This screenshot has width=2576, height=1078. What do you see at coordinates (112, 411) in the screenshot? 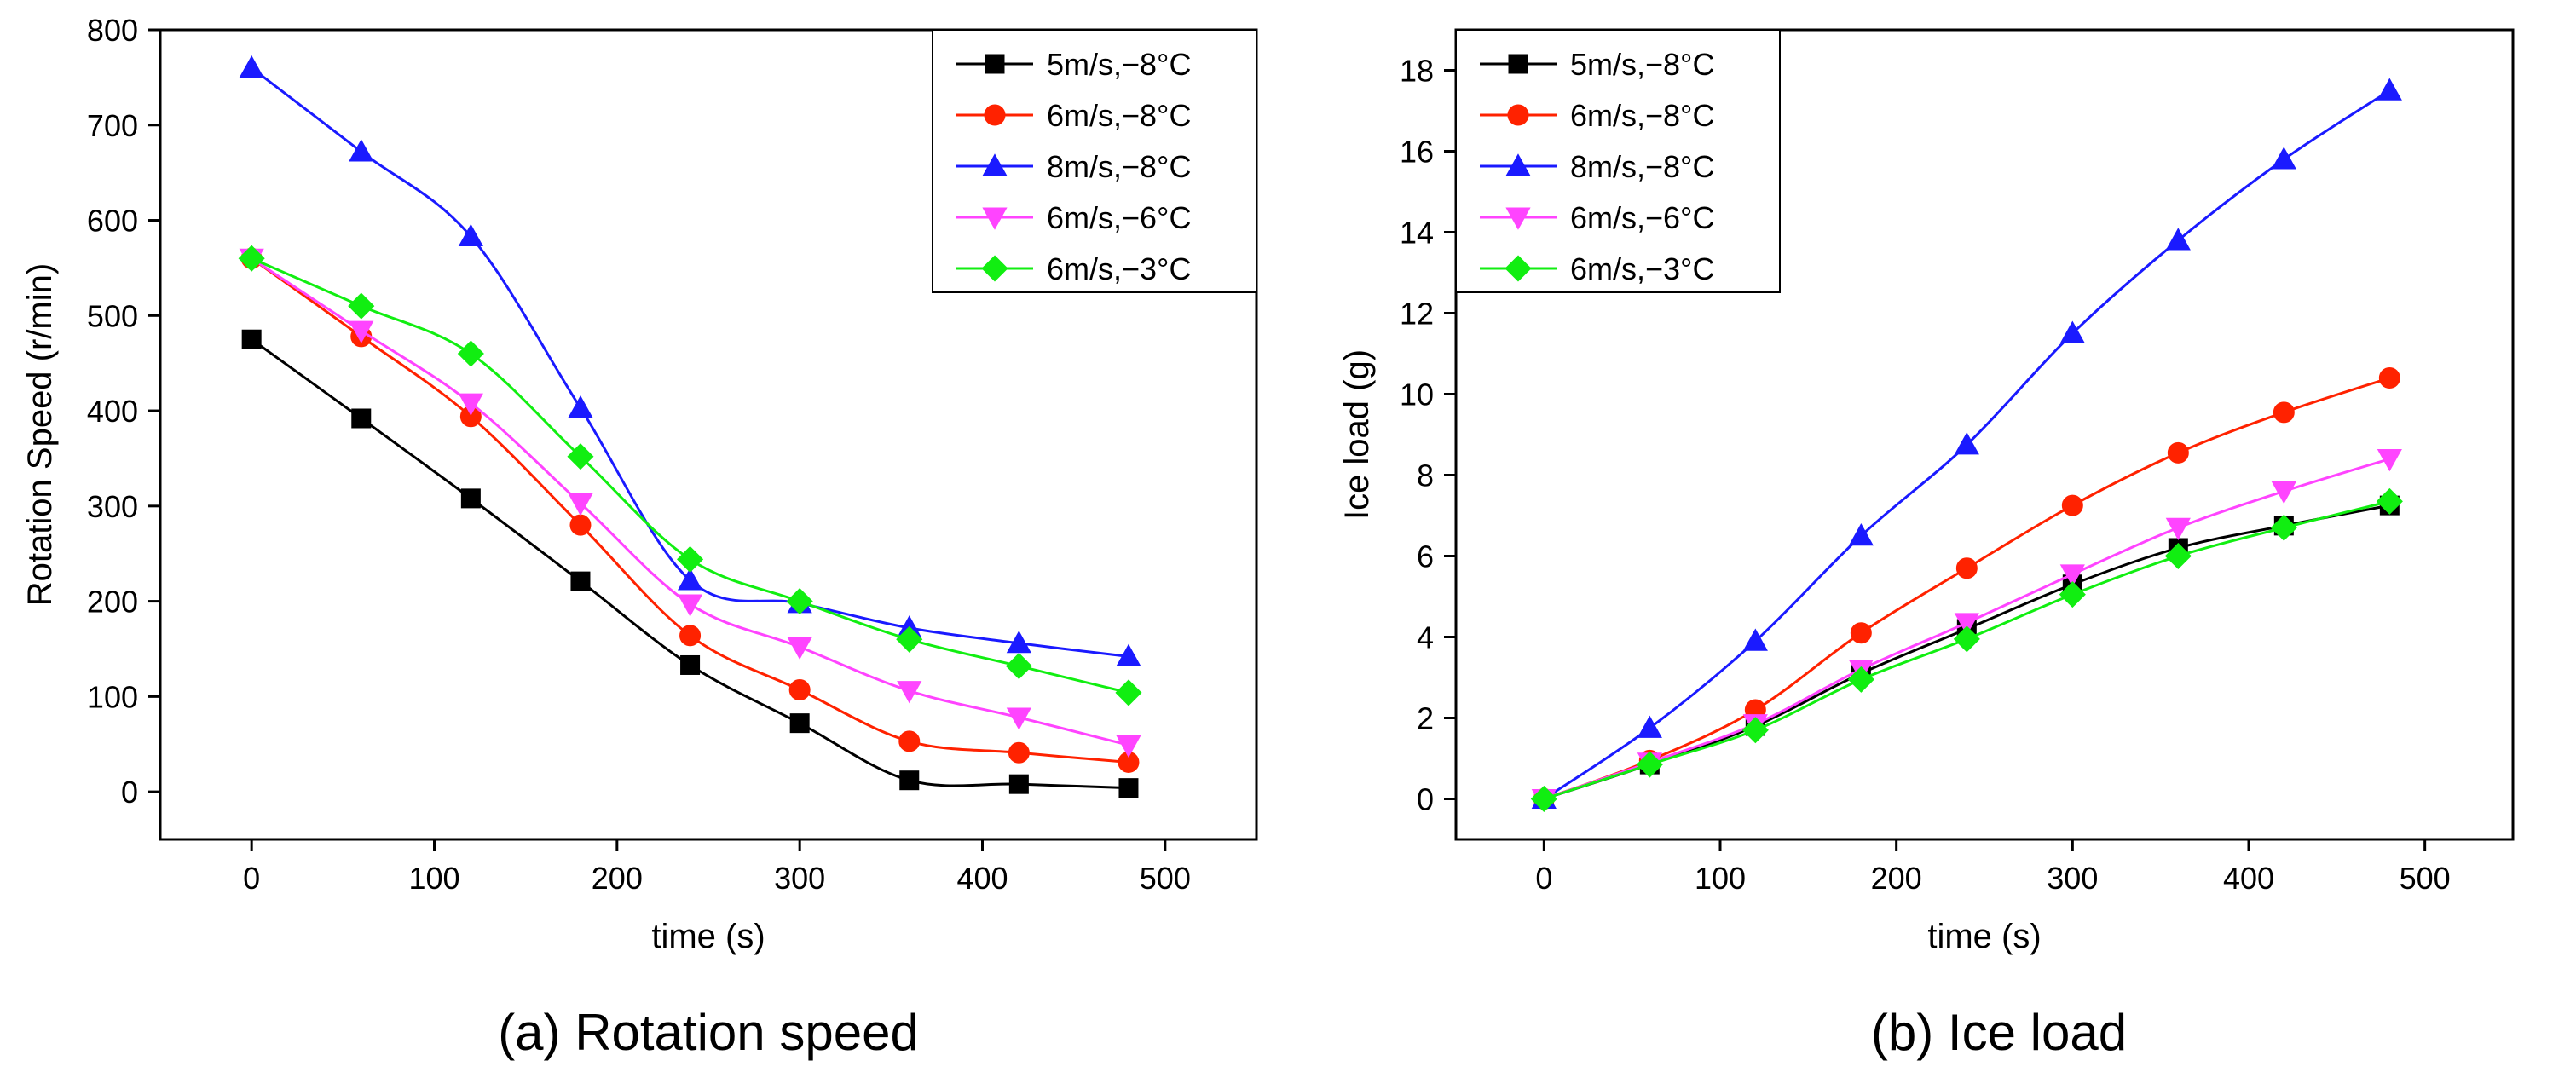
I see `y-tick-label: 400` at bounding box center [112, 411].